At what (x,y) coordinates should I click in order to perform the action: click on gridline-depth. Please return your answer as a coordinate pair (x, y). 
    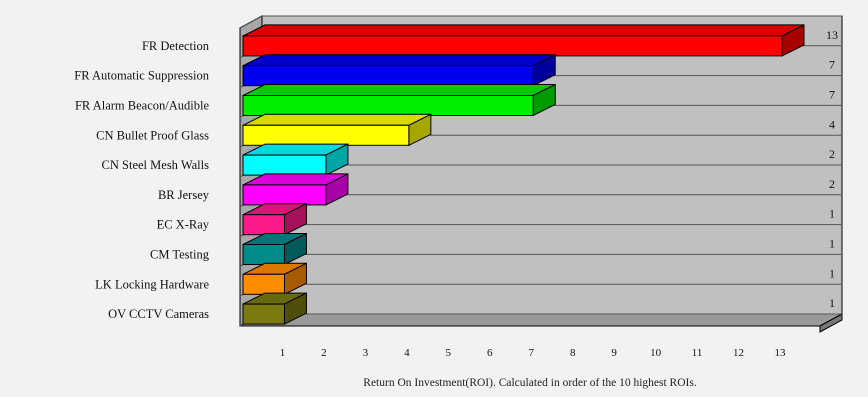
    Looking at the image, I should click on (251, 22).